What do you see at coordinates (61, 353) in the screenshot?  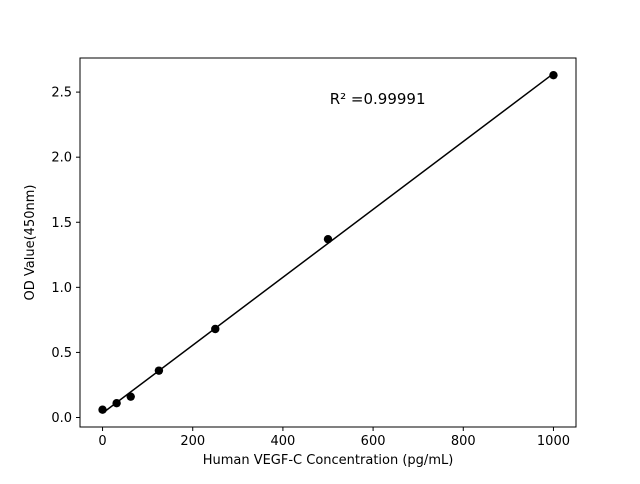 I see `y-tick-label: 0.5` at bounding box center [61, 353].